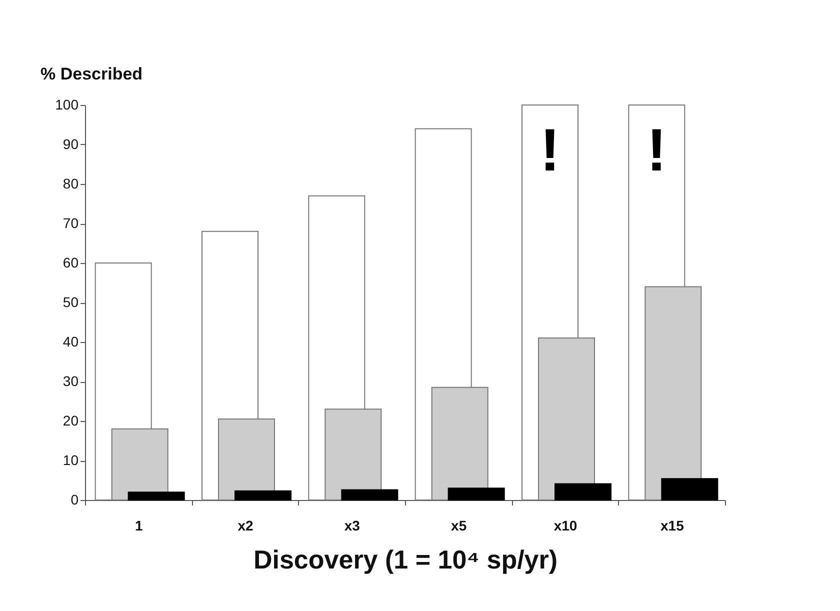  What do you see at coordinates (138, 526) in the screenshot?
I see `x-tick-label: 1` at bounding box center [138, 526].